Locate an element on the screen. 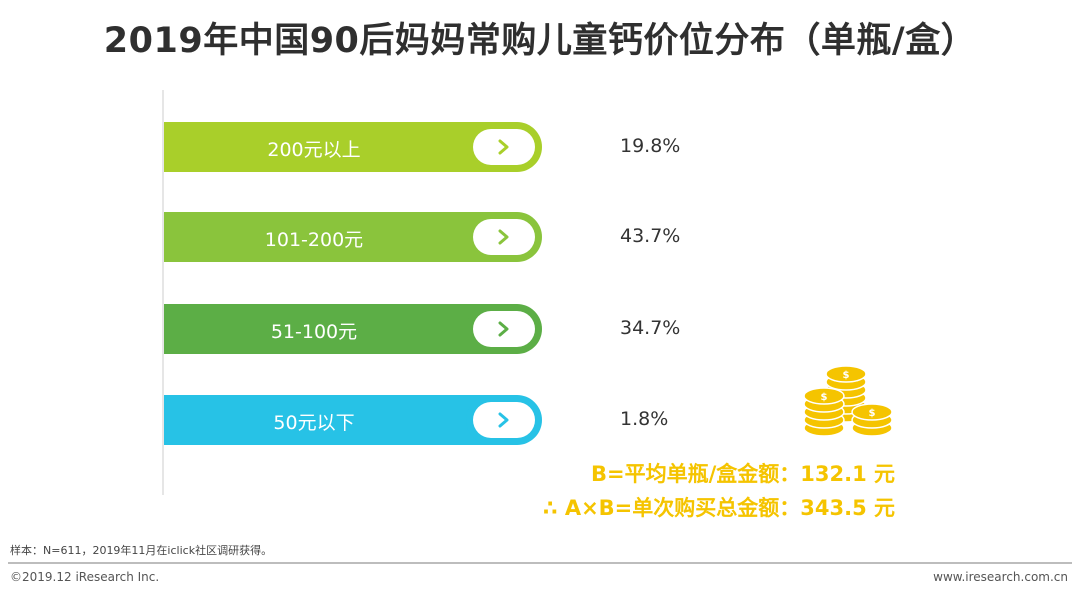 This screenshot has height=597, width=1080. value-label: 34.7% is located at coordinates (650, 328).